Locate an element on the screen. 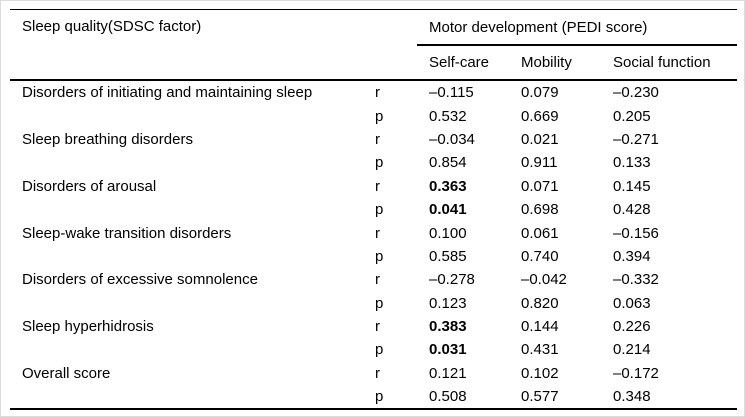  value-cell: 0.214 is located at coordinates (632, 350).